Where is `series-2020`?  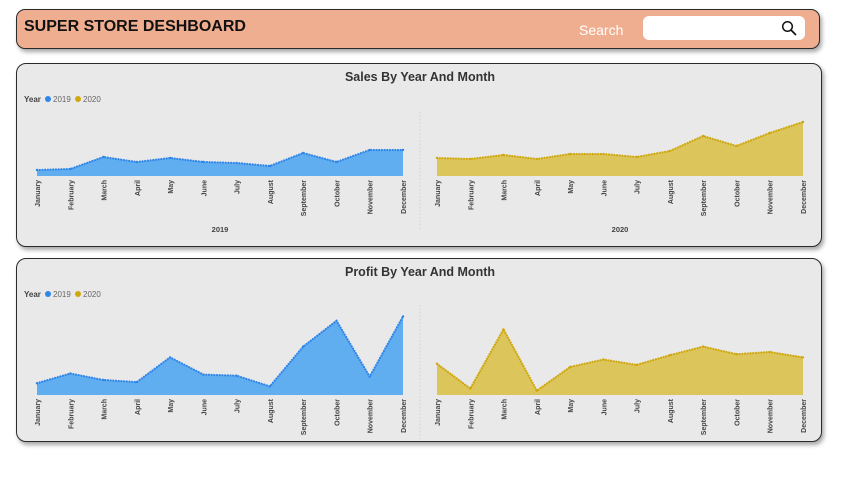 series-2020 is located at coordinates (620, 148).